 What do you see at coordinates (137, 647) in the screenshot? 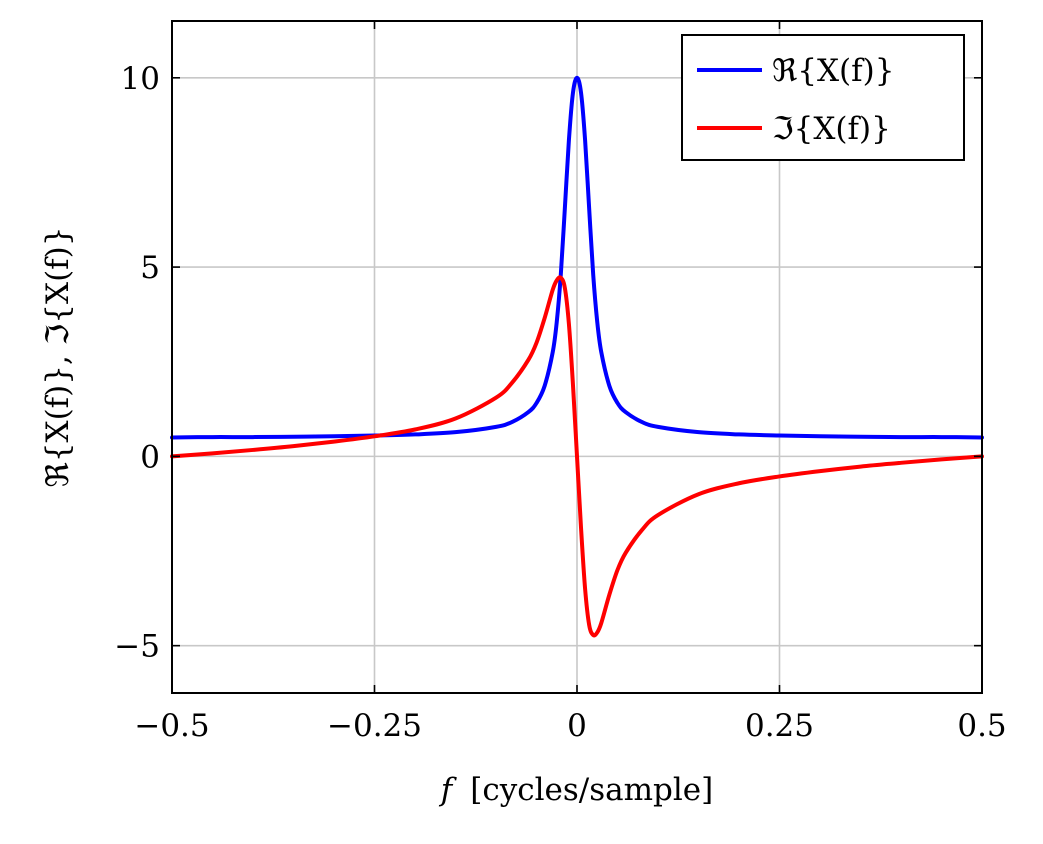
I see `y-tick-label-0: −5` at bounding box center [137, 647].